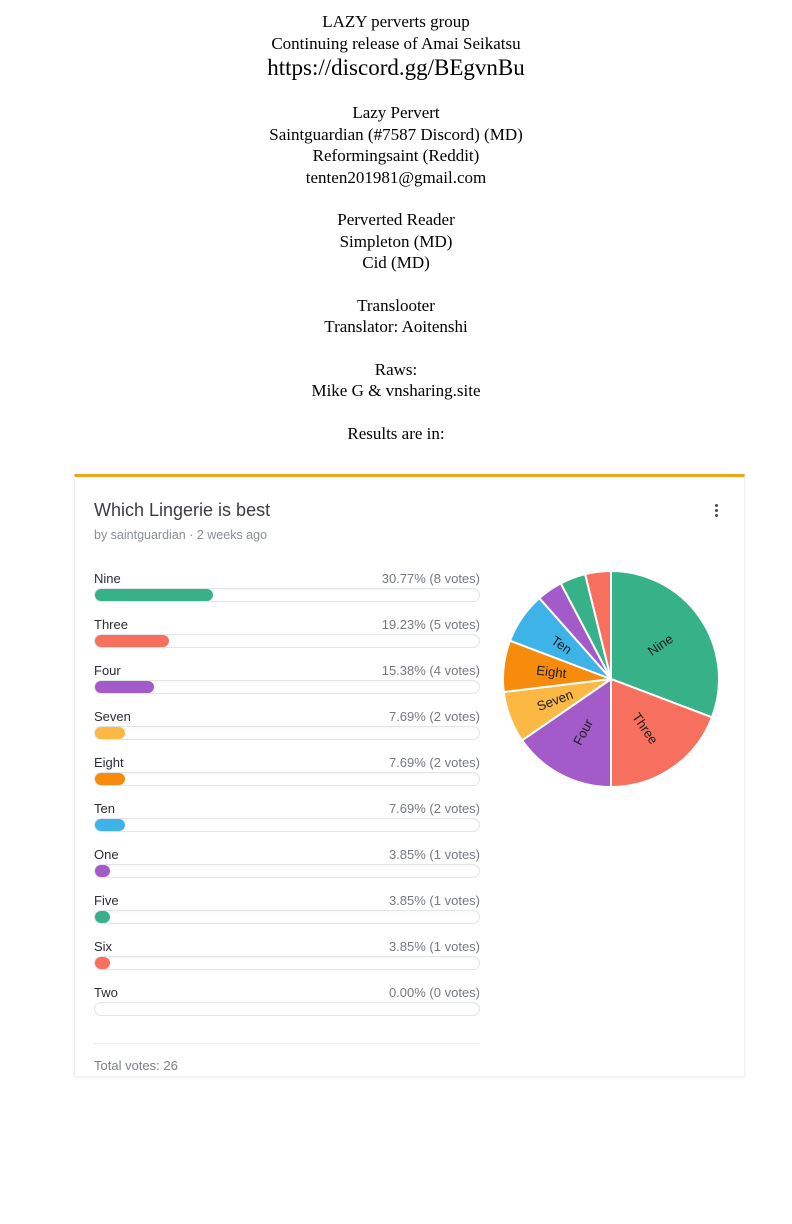 The height and width of the screenshot is (1224, 792). I want to click on poll-option-percent: 30.77% (8 votes), so click(430, 578).